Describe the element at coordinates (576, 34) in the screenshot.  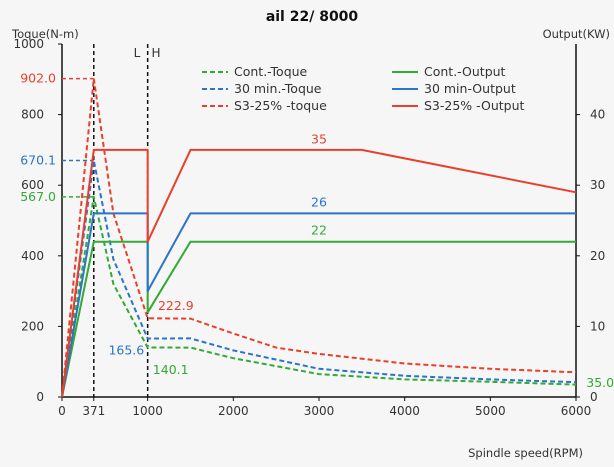
I see `y-right-axis-label: Output(KW)` at that location.